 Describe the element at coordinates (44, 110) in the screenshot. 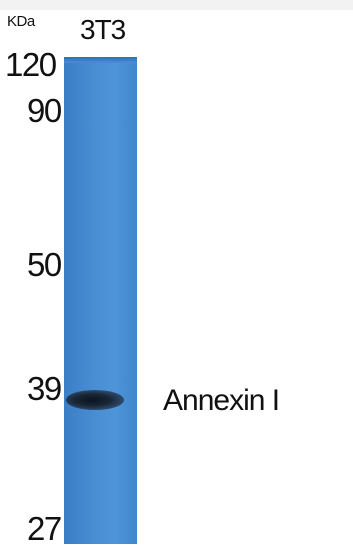

I see `marker-90: 90` at that location.